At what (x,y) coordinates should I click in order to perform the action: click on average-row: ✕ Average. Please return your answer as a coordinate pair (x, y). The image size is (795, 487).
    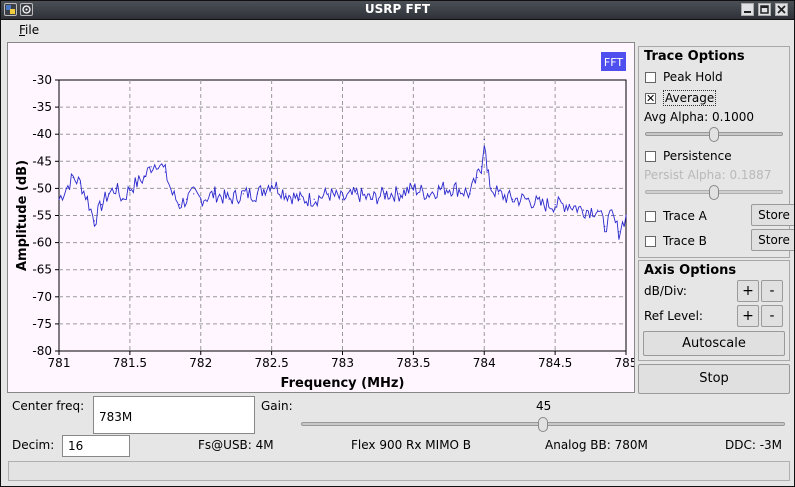
    Looking at the image, I should click on (681, 98).